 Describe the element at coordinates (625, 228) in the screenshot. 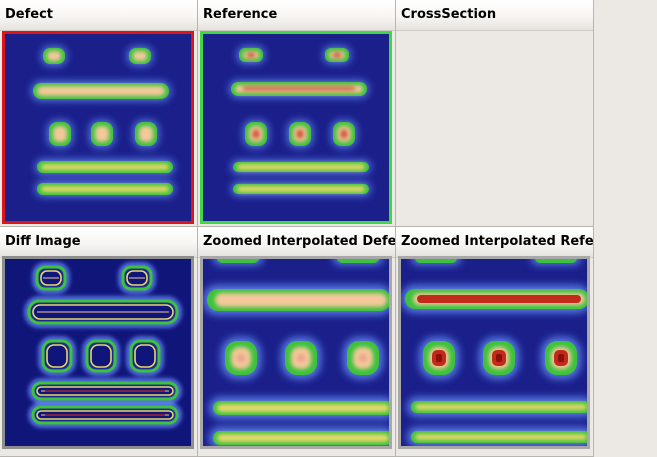

I see `right-empty-area` at that location.